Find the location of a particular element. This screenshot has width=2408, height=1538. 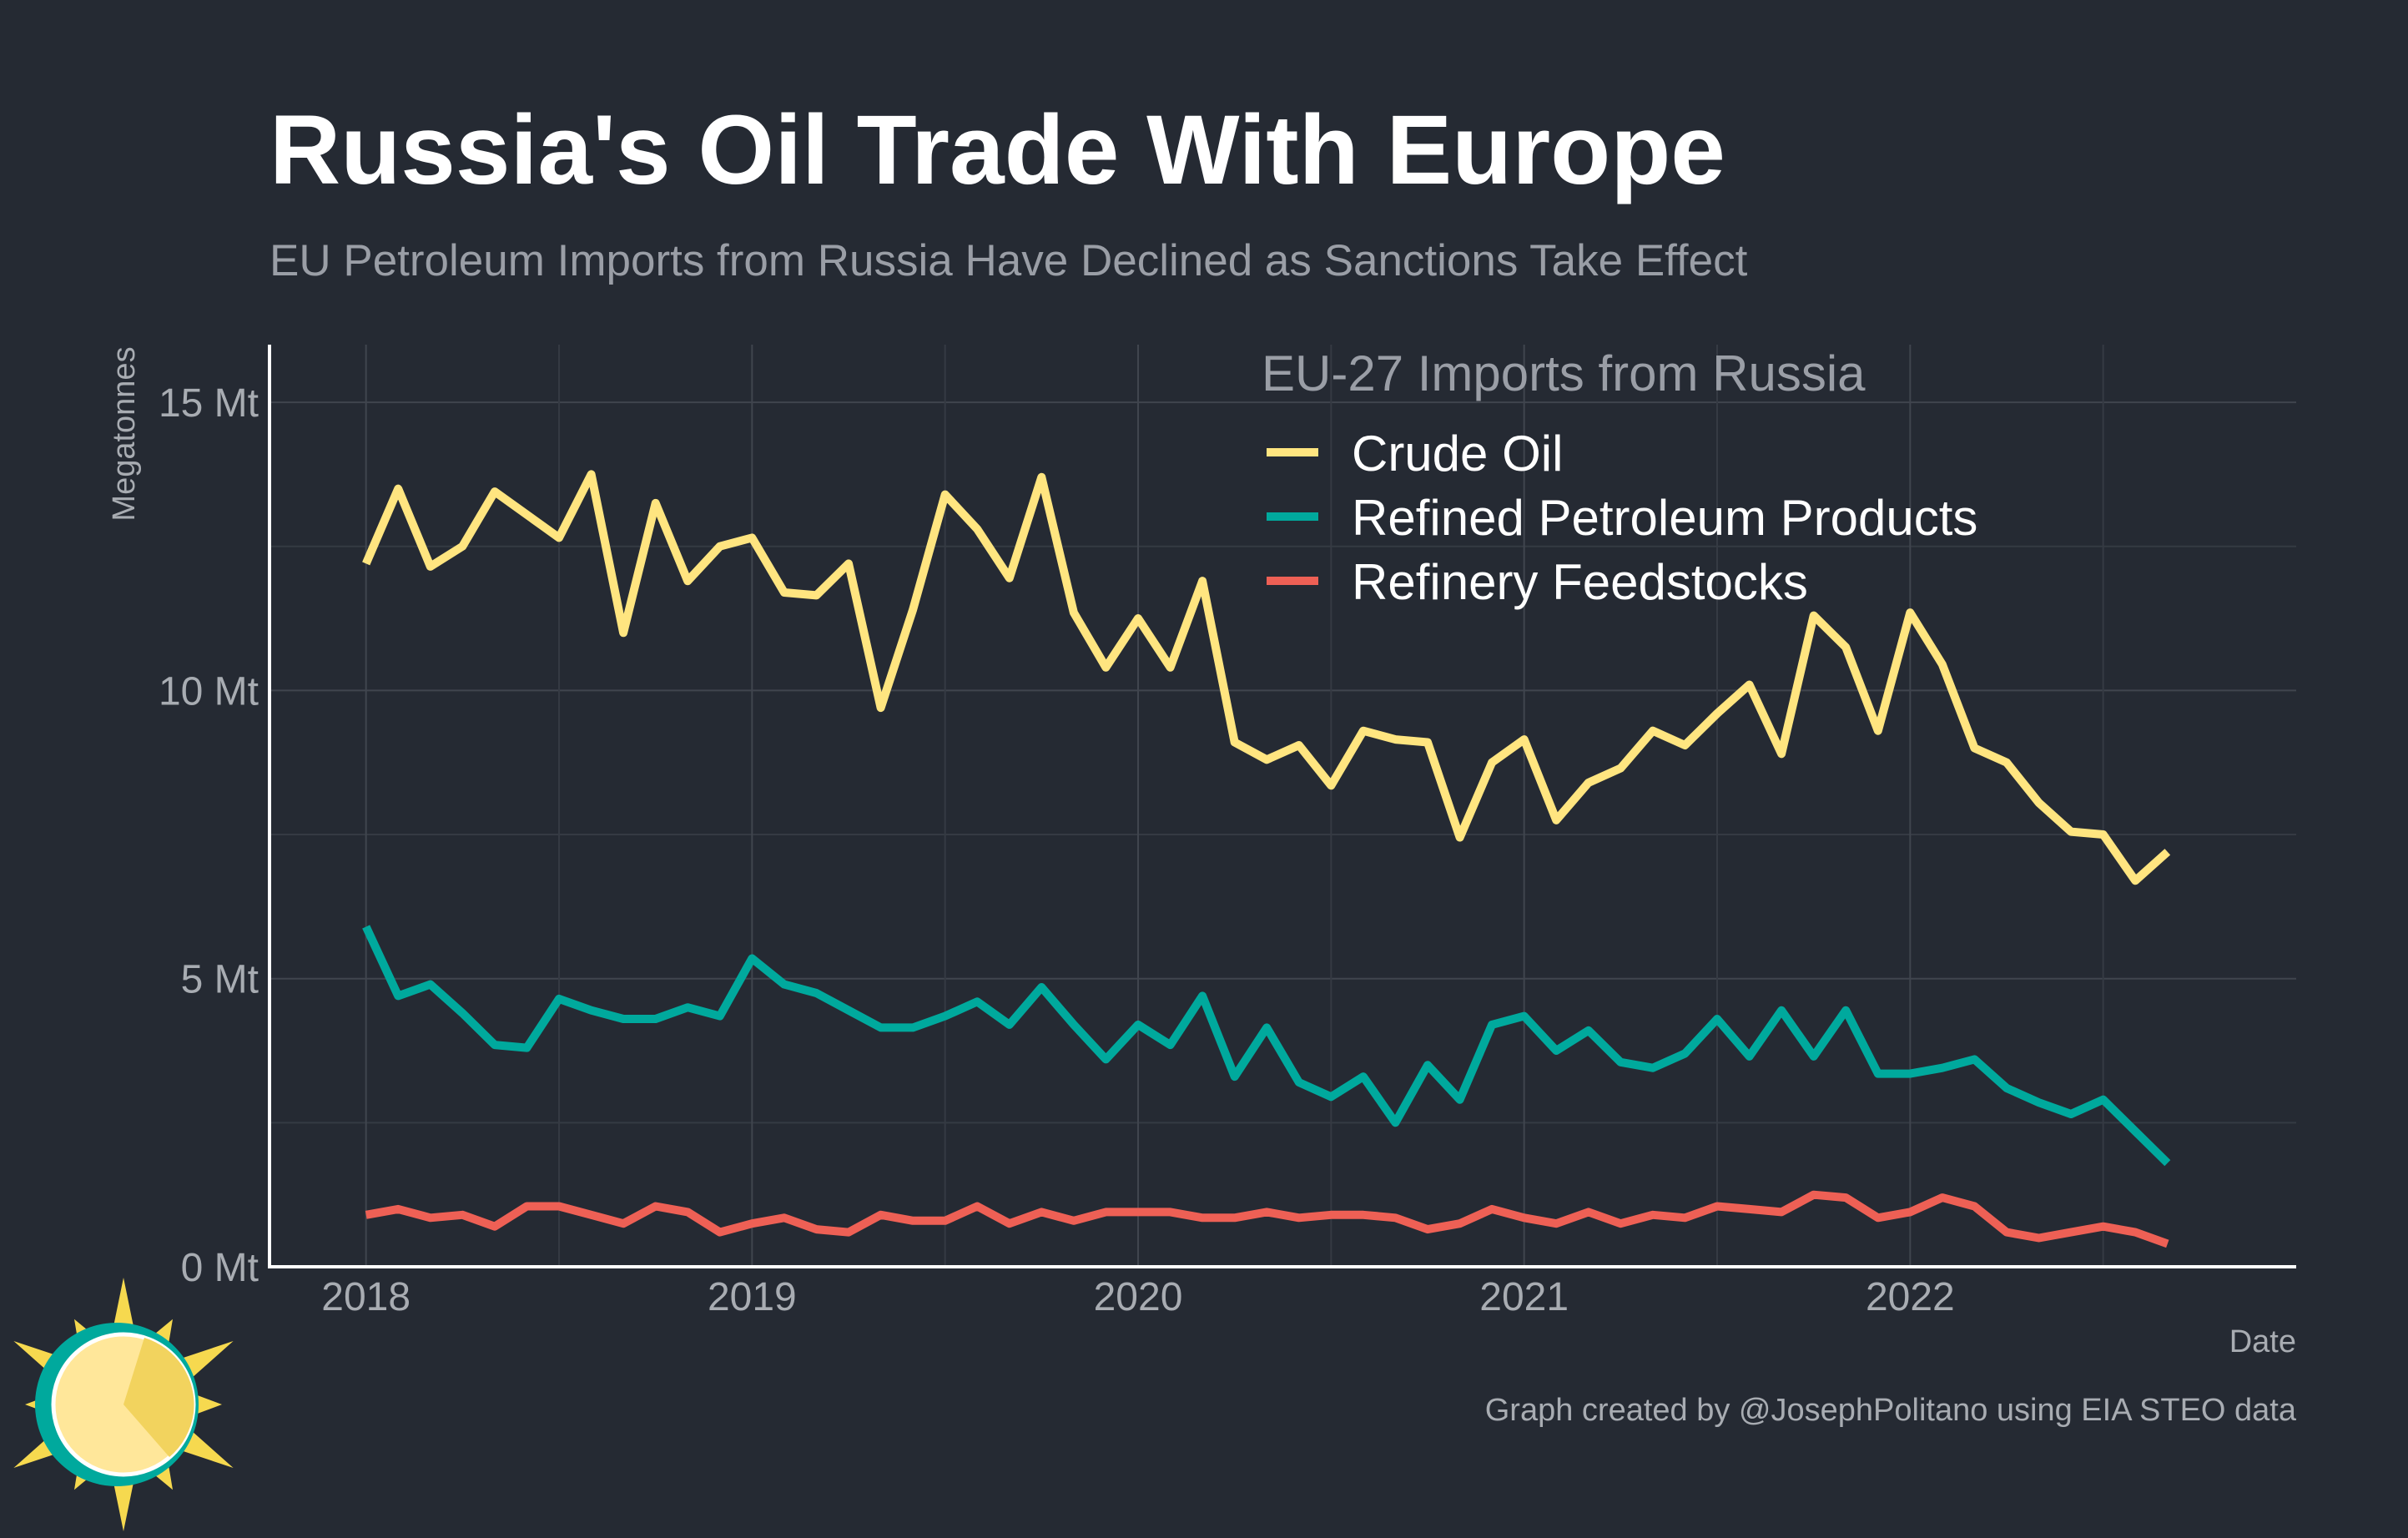

y-tick-label: 0 Mt is located at coordinates (220, 1268).